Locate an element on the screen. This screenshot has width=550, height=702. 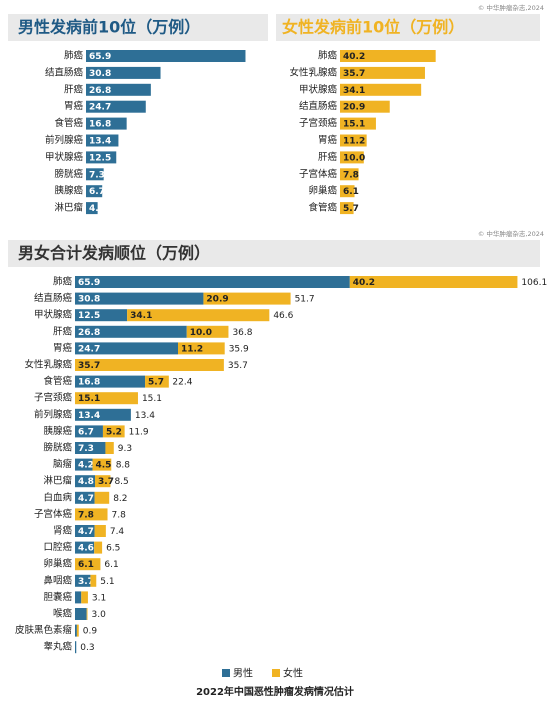
category-label: 肺癌 is located at coordinates (63, 282).